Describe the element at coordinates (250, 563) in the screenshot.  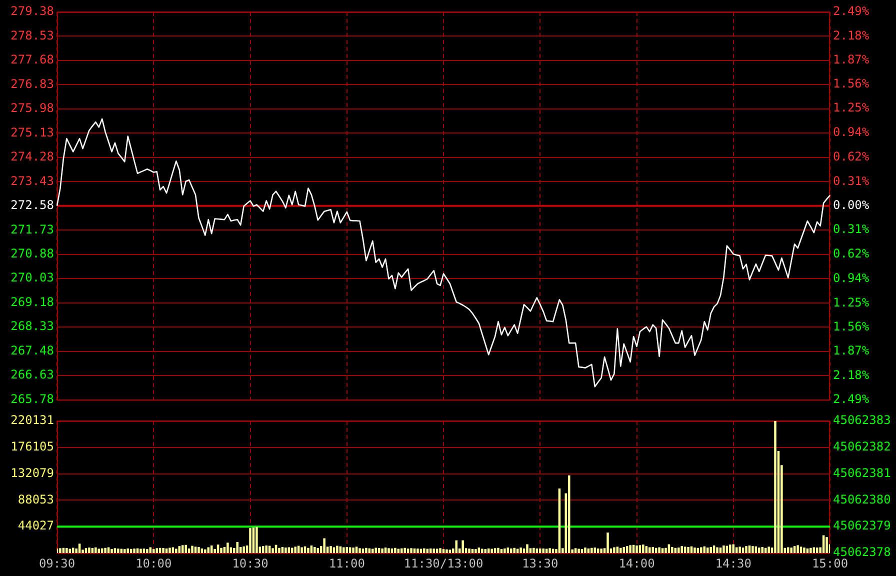
I see `x-tick-label: 10:30` at that location.